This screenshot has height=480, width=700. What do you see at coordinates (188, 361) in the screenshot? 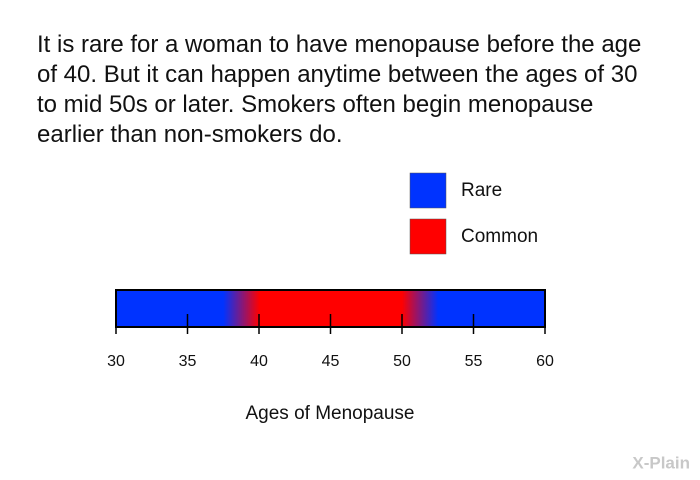
I see `x-tick-label: 35` at bounding box center [188, 361].